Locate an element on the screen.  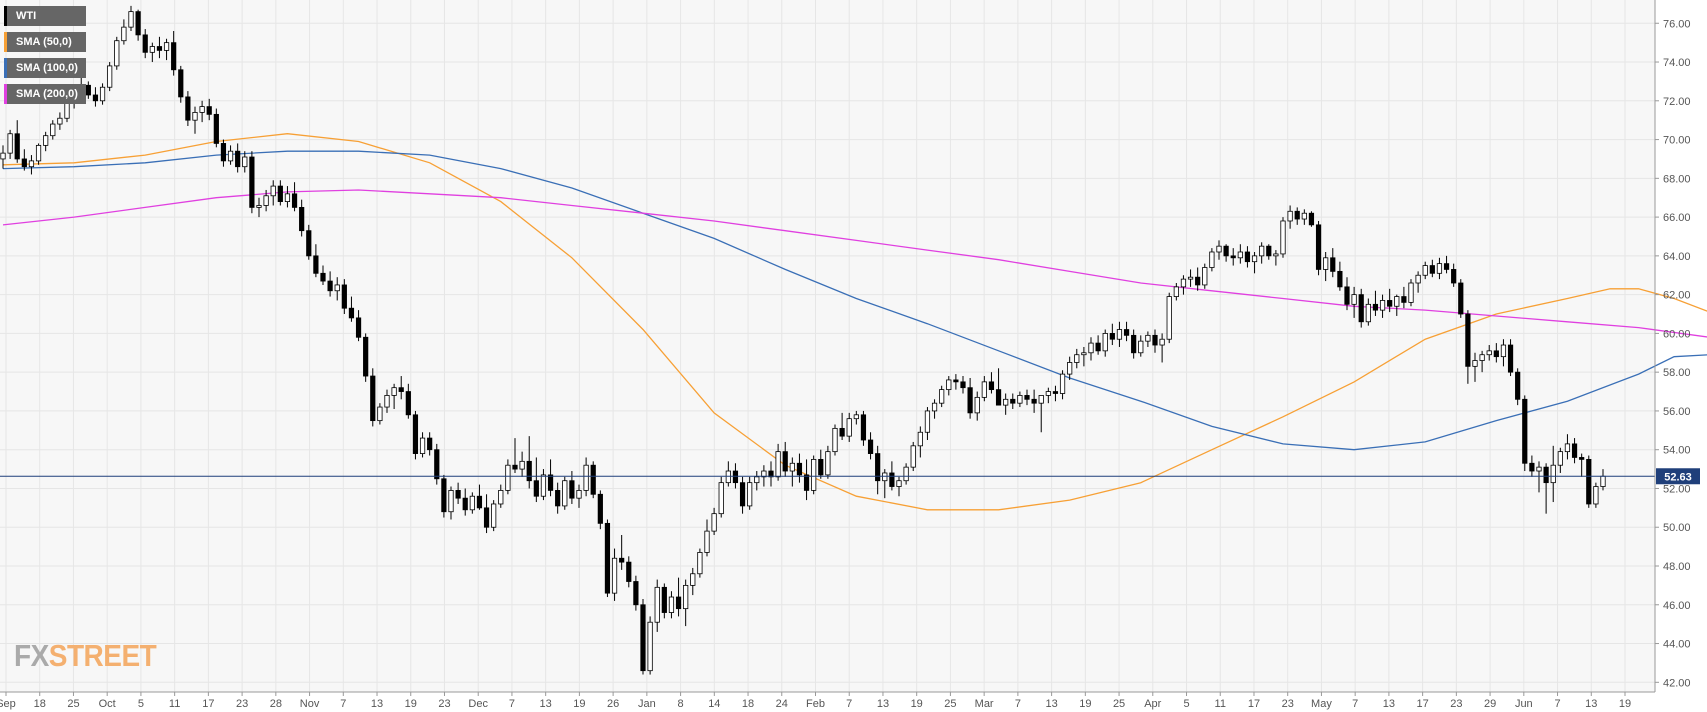
y-tick-label: 70.00 is located at coordinates (1677, 141).